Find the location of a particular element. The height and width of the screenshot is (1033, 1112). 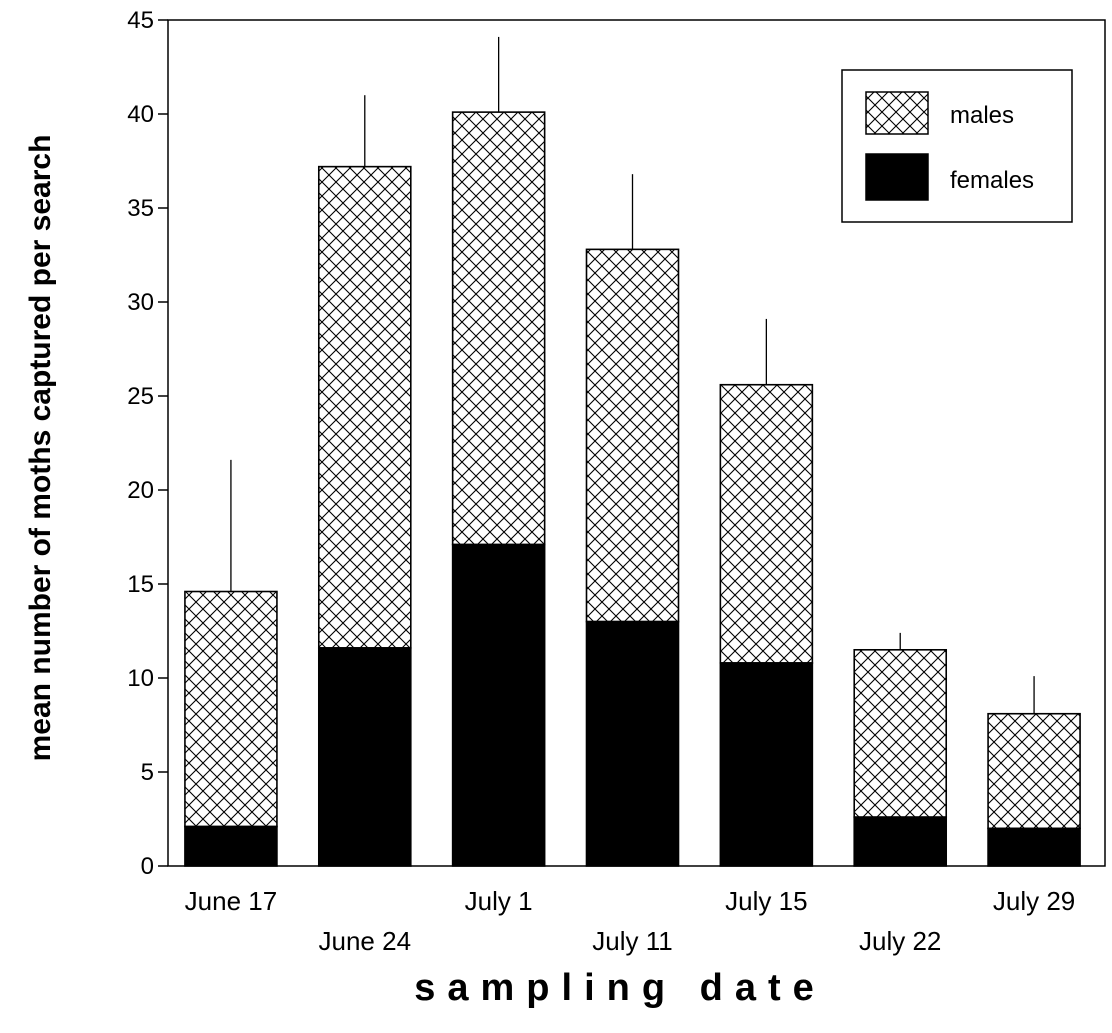

x-category-label: June 17 is located at coordinates (231, 901).